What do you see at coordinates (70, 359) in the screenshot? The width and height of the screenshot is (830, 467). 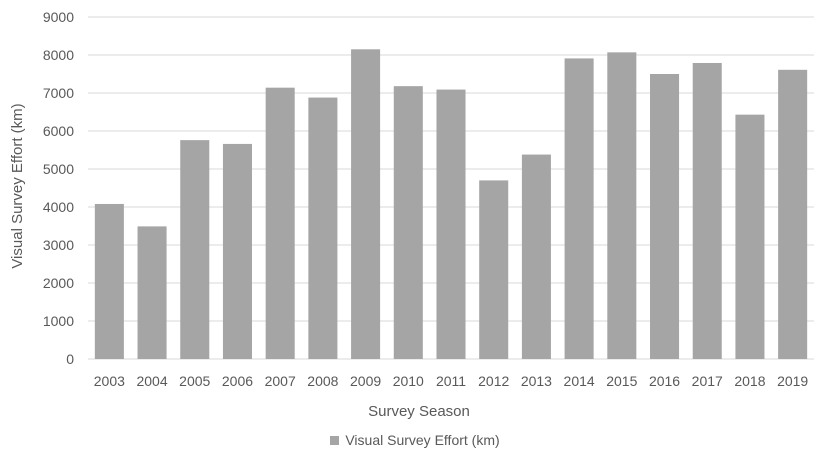 I see `y-tick-label: 0` at bounding box center [70, 359].